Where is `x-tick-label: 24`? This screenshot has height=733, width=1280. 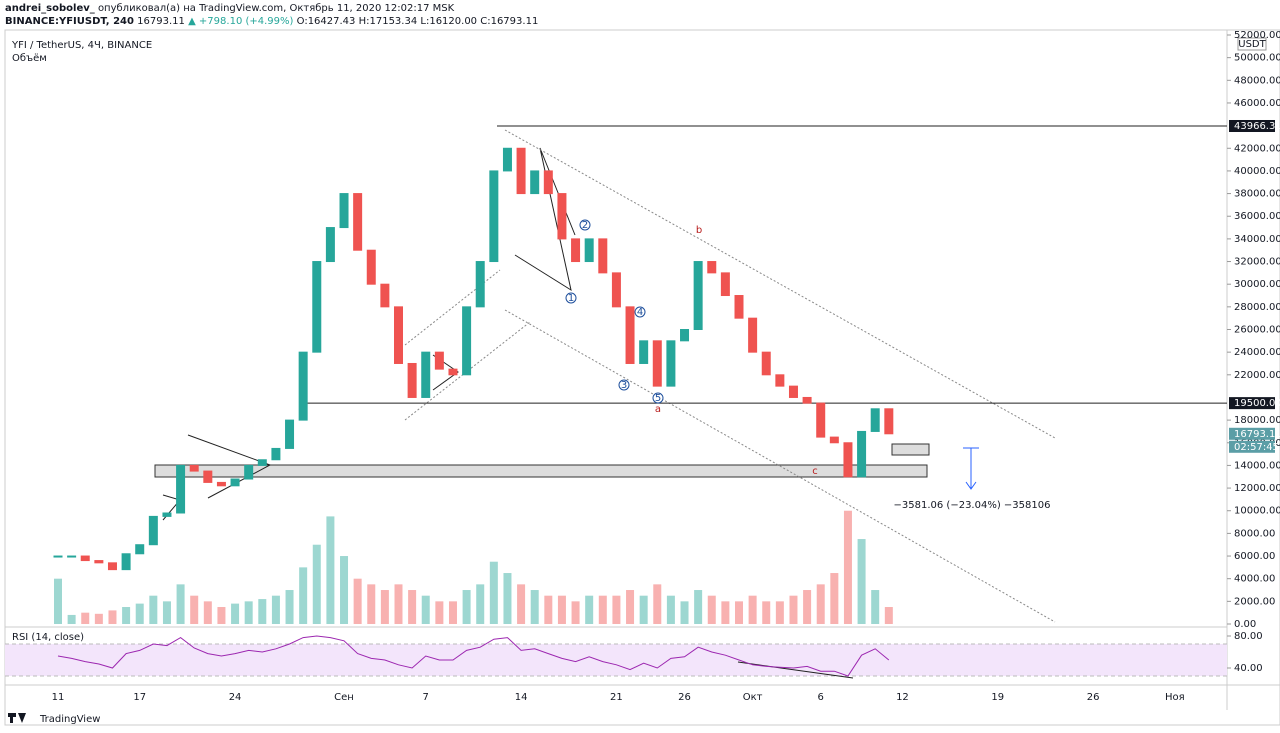
x-tick-label: 24 is located at coordinates (235, 697).